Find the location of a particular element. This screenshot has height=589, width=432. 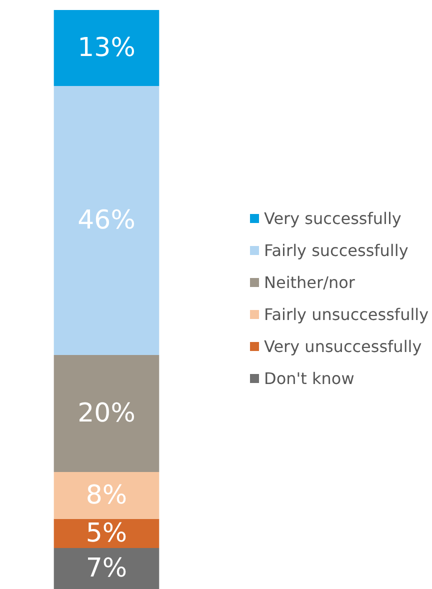

legend-label: Don't know is located at coordinates (309, 378).